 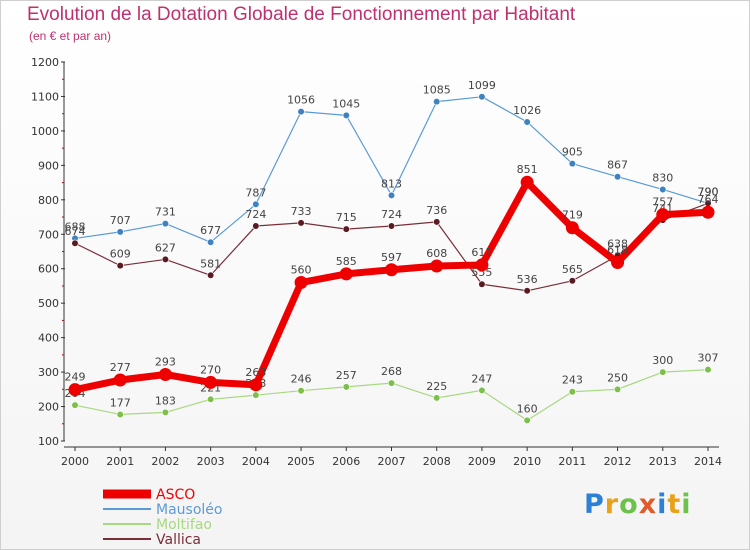 I want to click on x-tick-label: 2003, so click(x=211, y=461).